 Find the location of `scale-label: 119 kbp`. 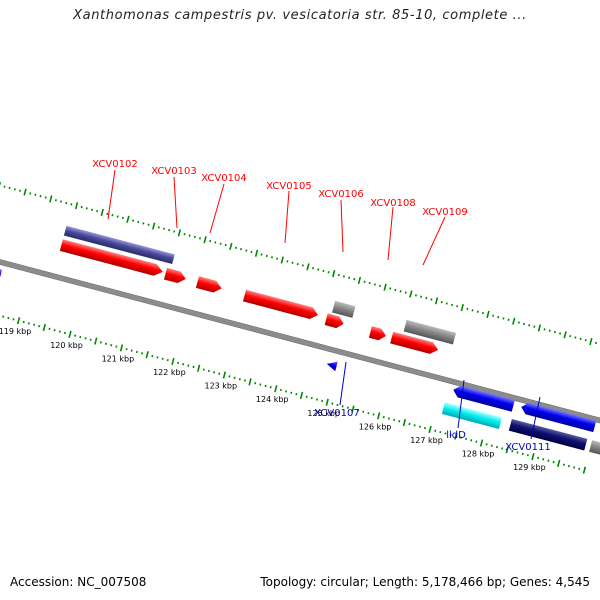

scale-label: 119 kbp is located at coordinates (15, 331).